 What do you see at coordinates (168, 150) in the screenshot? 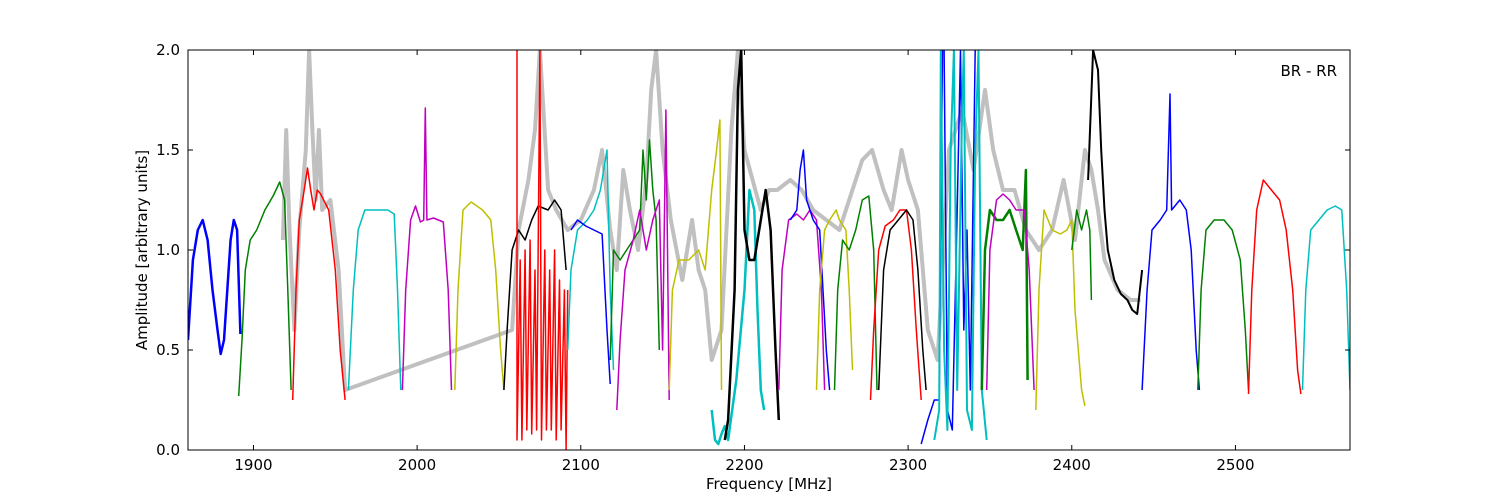
I see `y-tick-label: 1.5` at bounding box center [168, 150].